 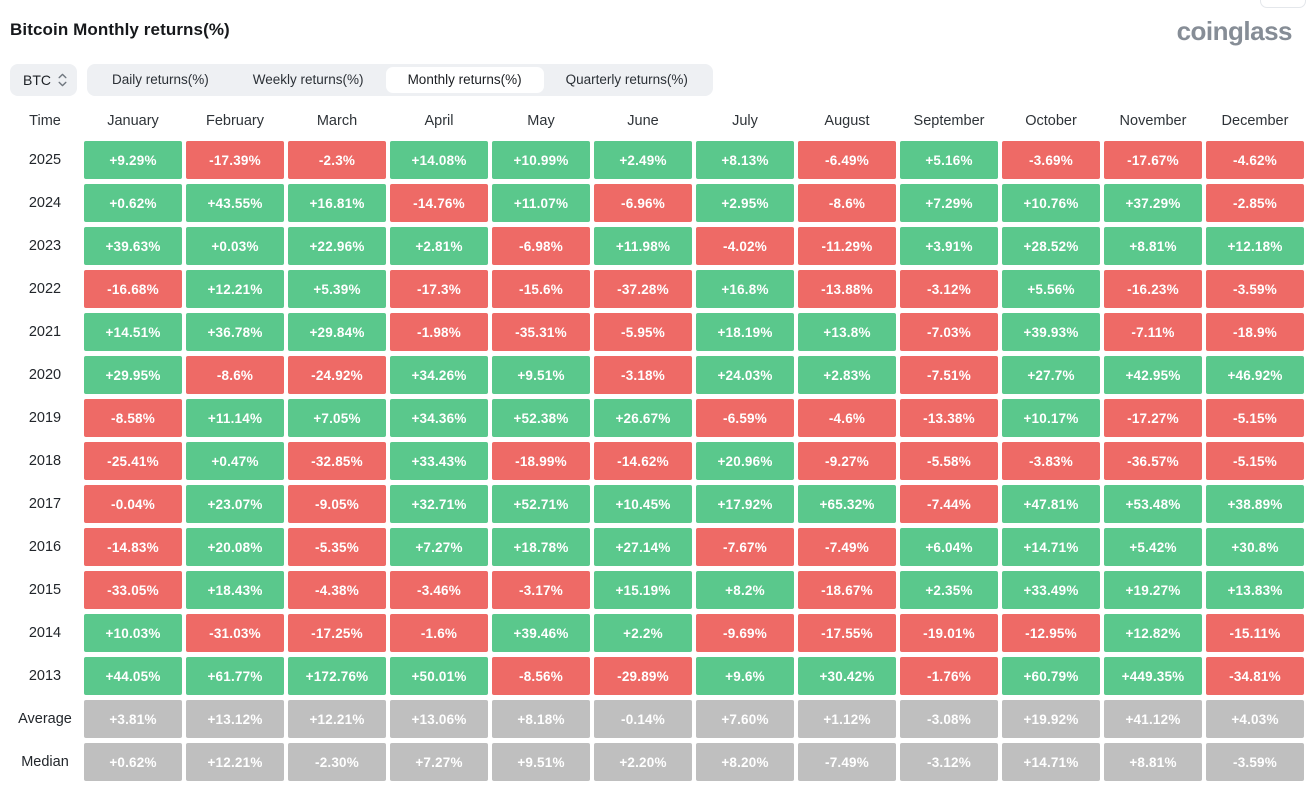 What do you see at coordinates (62, 80) in the screenshot?
I see `chevron-up-down-icon` at bounding box center [62, 80].